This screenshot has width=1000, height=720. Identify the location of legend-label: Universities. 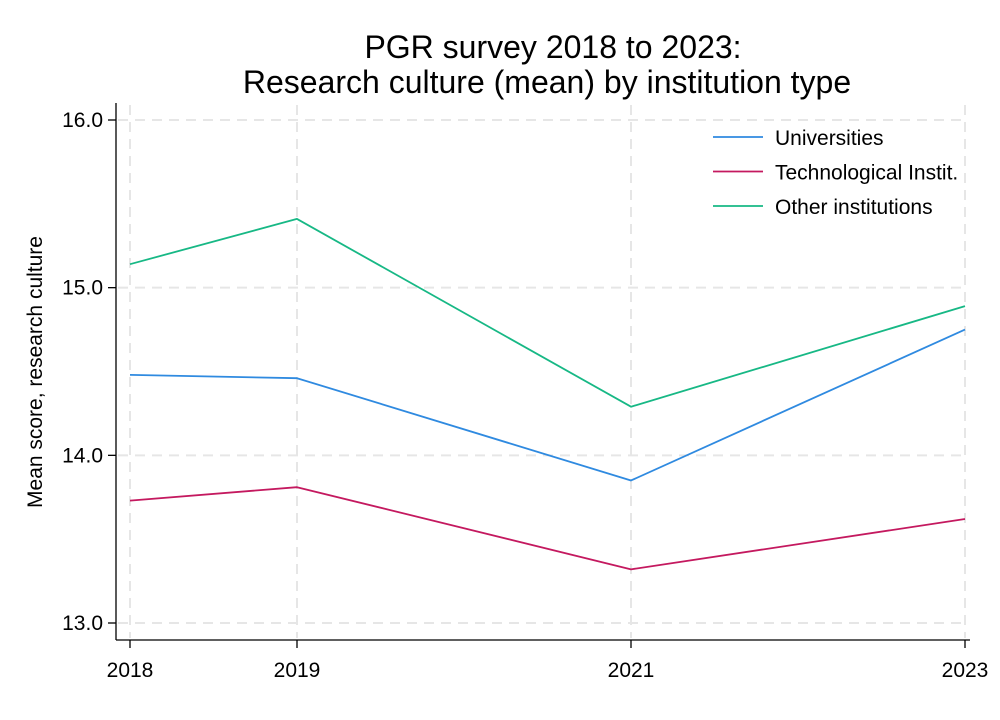
(829, 138).